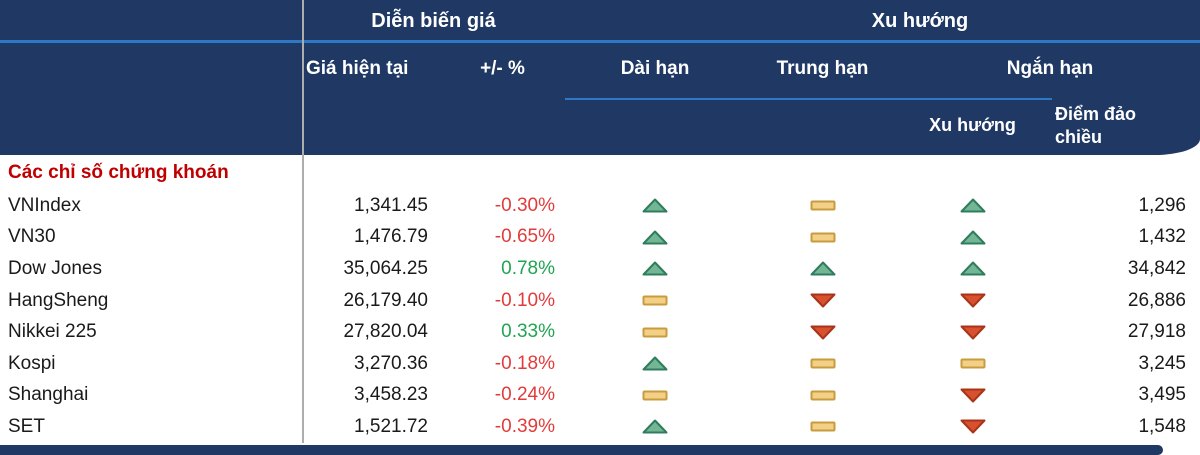  I want to click on column-header-short-term-trend: Xu hướng, so click(972, 125).